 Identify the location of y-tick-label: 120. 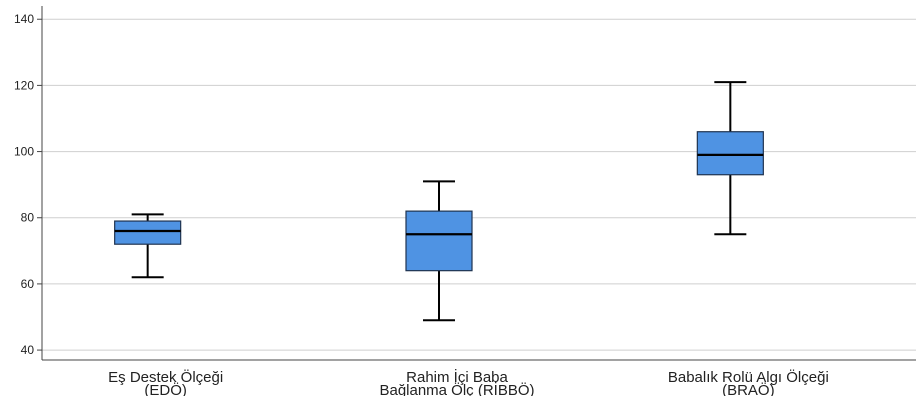
(24, 85).